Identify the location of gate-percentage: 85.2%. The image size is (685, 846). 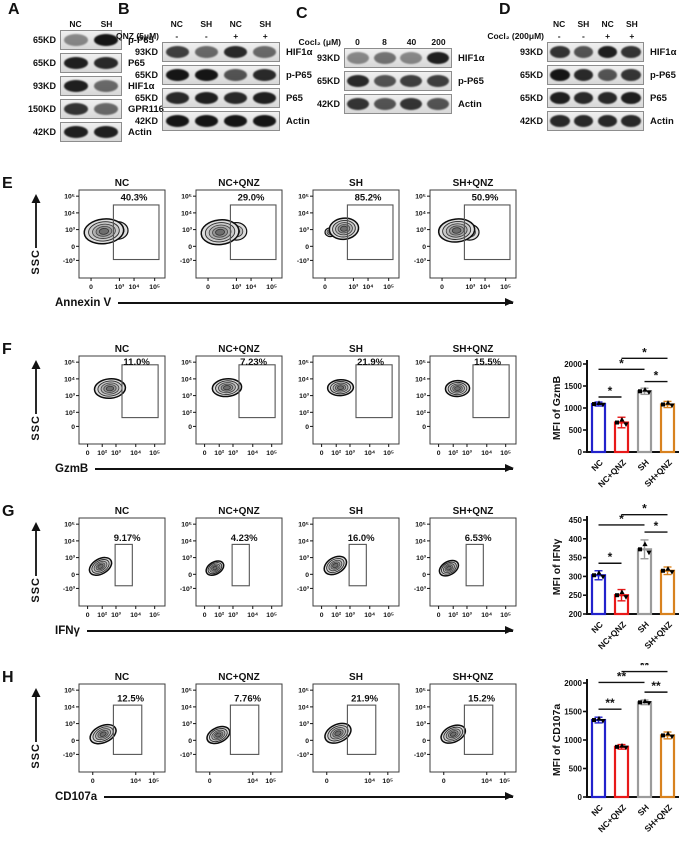
(368, 198).